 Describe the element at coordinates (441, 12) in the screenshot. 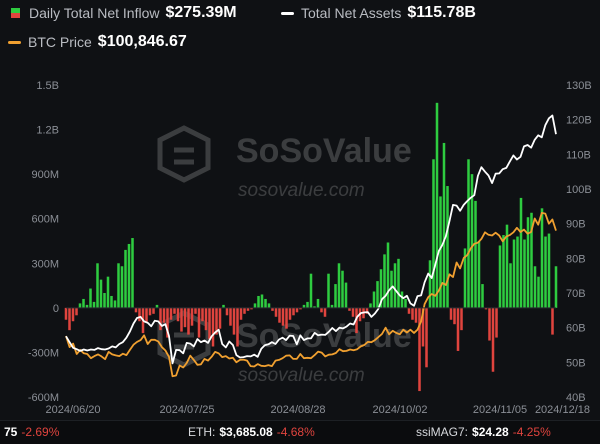

I see `legend-assets-value: $115.78B` at that location.